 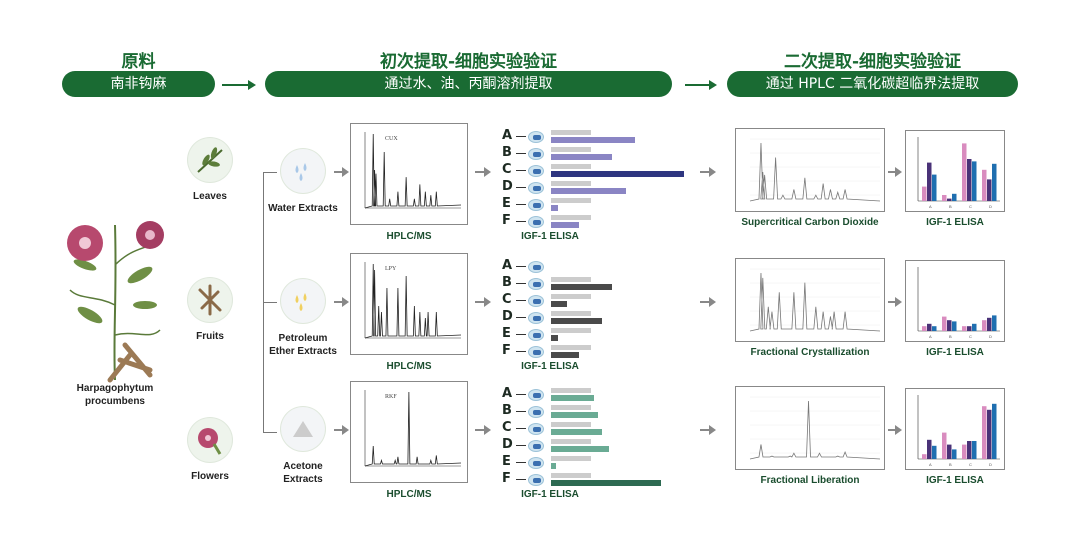 I want to click on section-title-primary: 初次提取-细胞实验验证, so click(x=468, y=62).